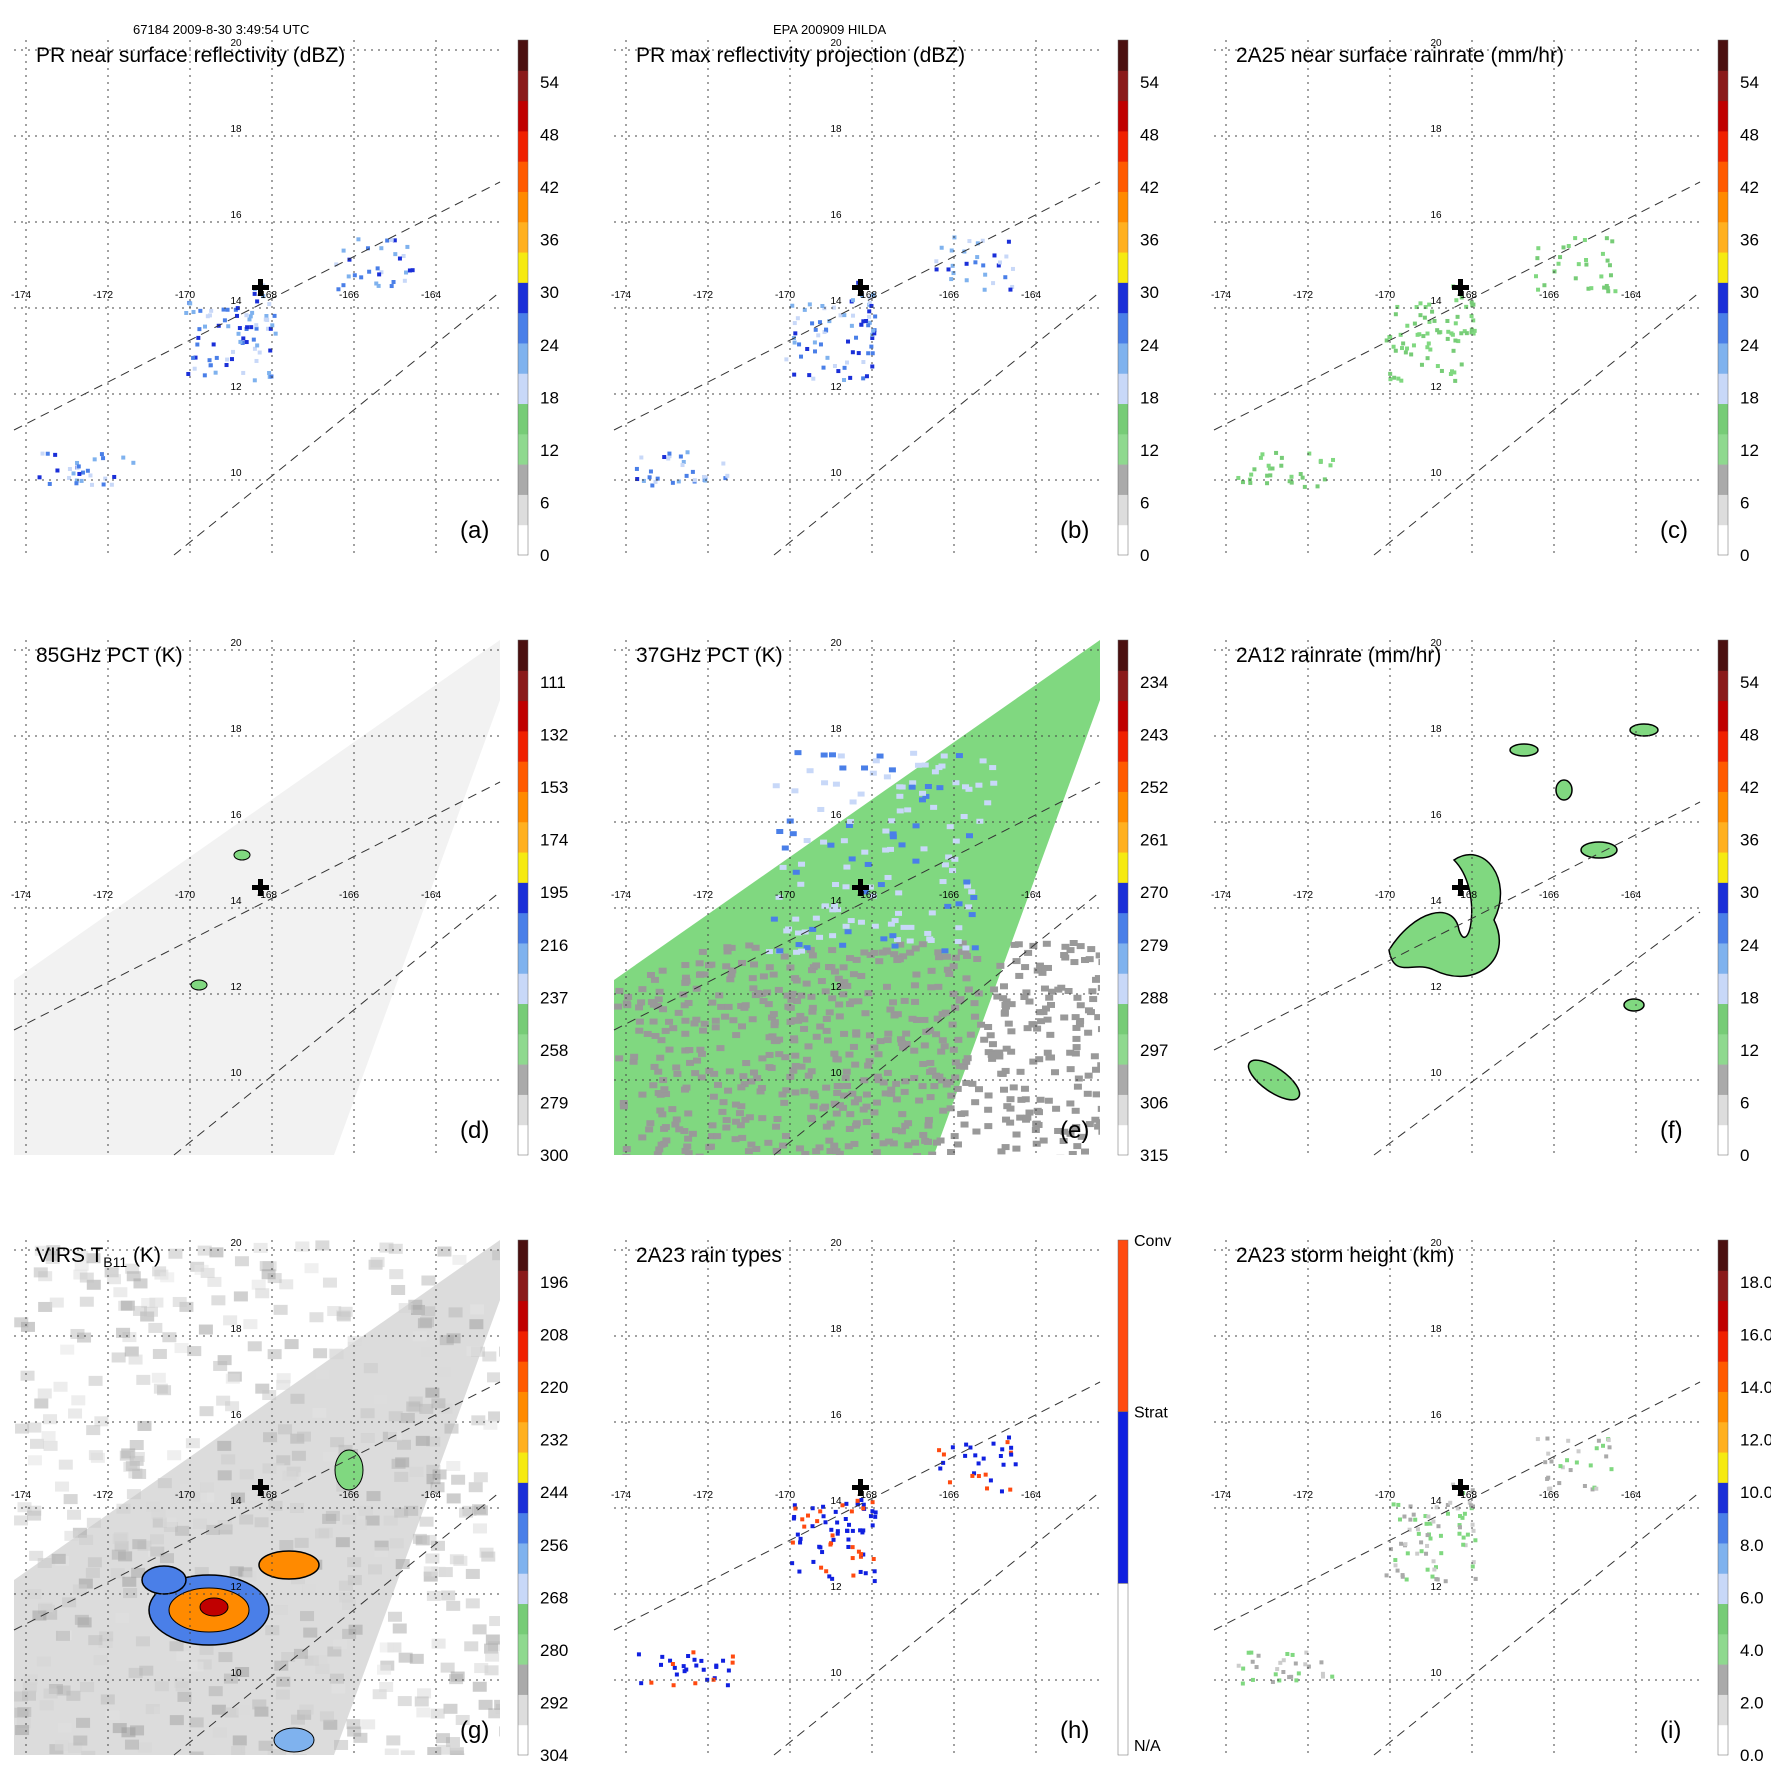 This screenshot has height=1771, width=1771. What do you see at coordinates (1436, 301) in the screenshot?
I see `lat-tick-label: 14` at bounding box center [1436, 301].